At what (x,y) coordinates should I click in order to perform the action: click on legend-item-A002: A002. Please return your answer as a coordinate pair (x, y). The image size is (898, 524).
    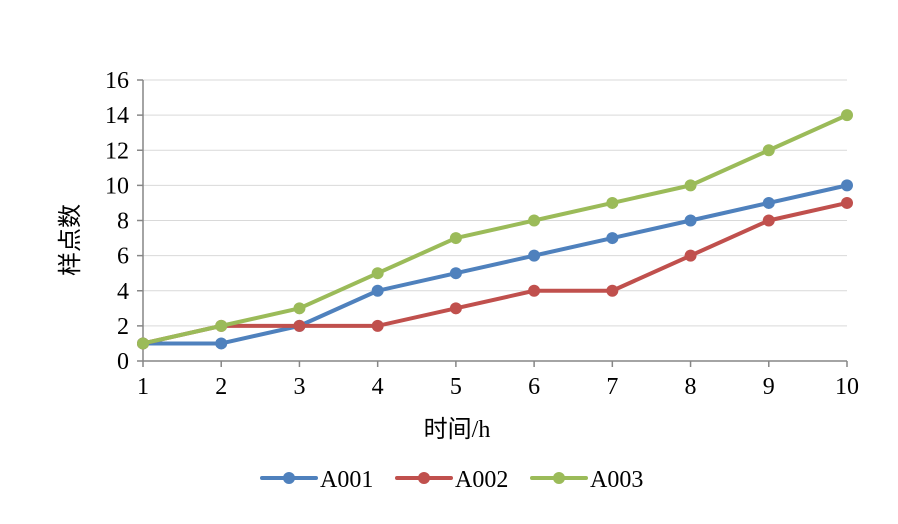
    Looking at the image, I should click on (451, 480).